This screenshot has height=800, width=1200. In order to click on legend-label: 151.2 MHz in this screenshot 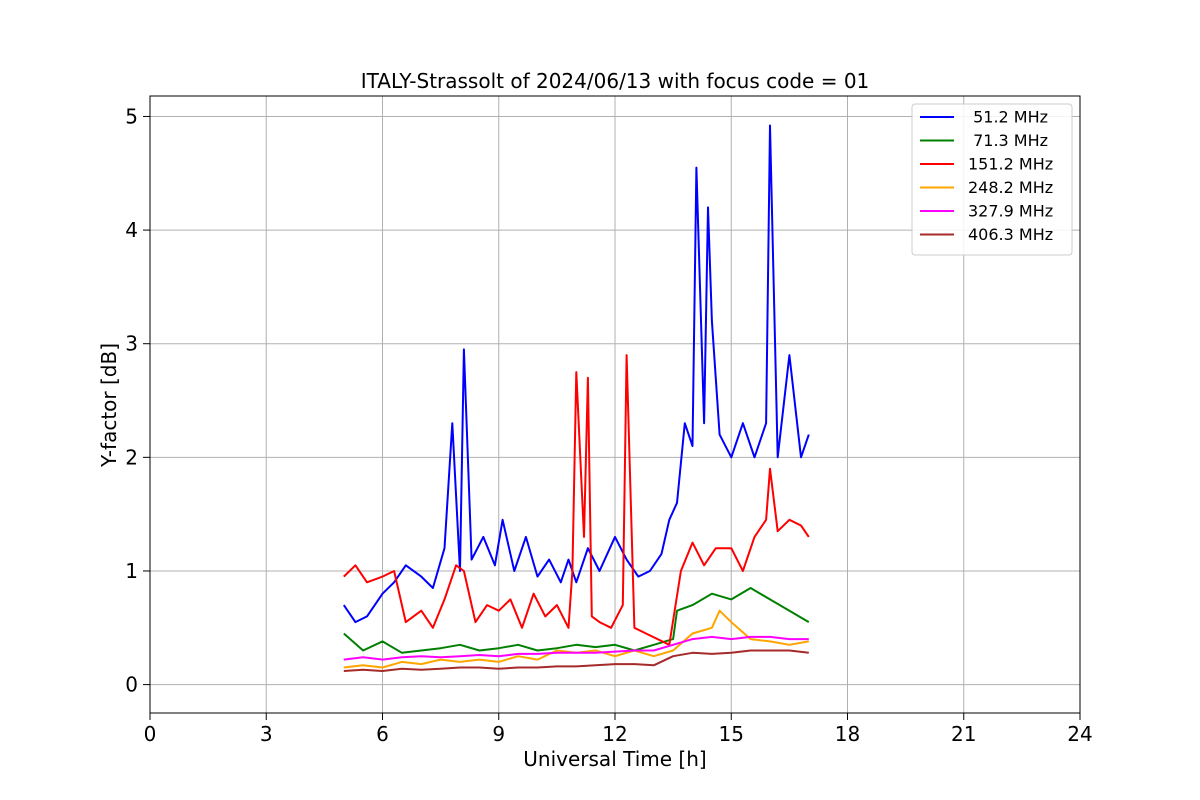, I will do `click(1010, 164)`.